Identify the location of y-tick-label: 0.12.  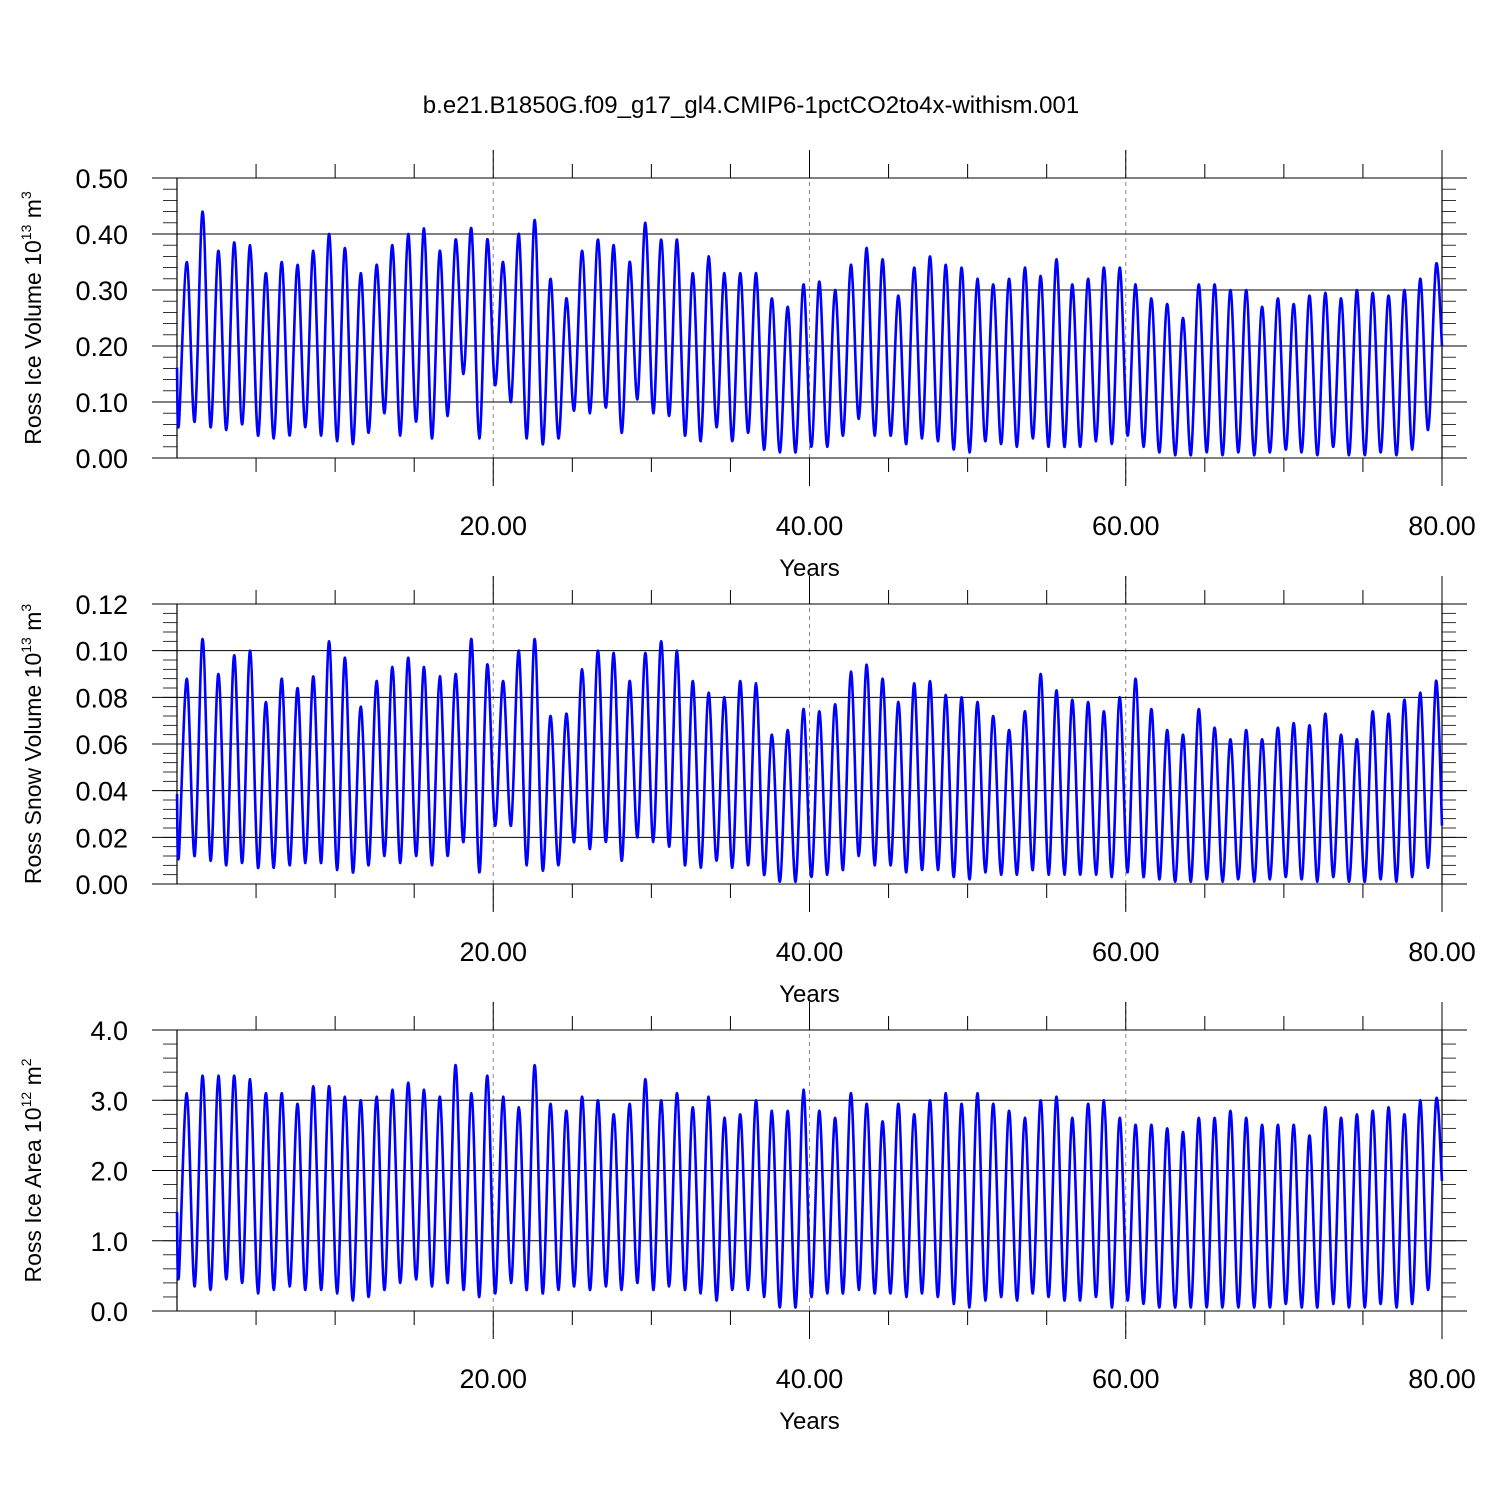
(101, 605).